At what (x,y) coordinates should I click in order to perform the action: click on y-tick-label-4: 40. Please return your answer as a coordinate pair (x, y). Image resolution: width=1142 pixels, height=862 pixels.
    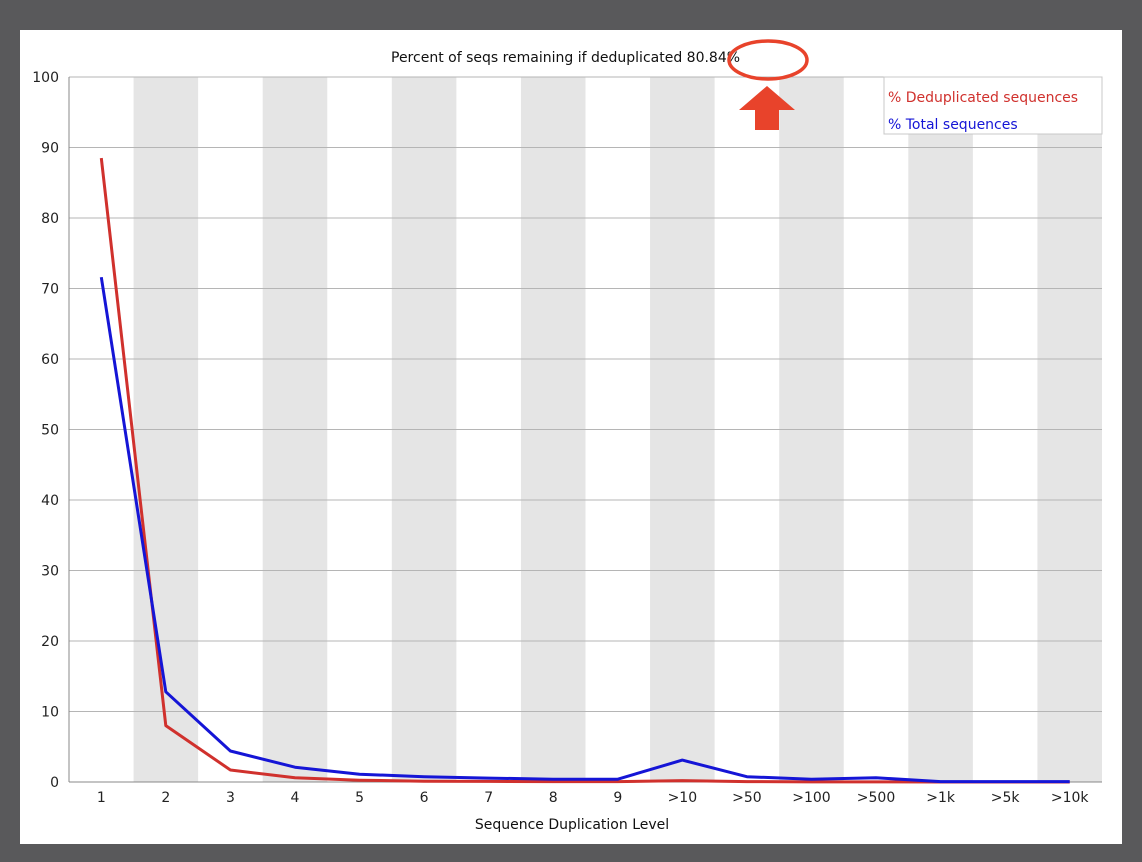
    Looking at the image, I should click on (50, 501).